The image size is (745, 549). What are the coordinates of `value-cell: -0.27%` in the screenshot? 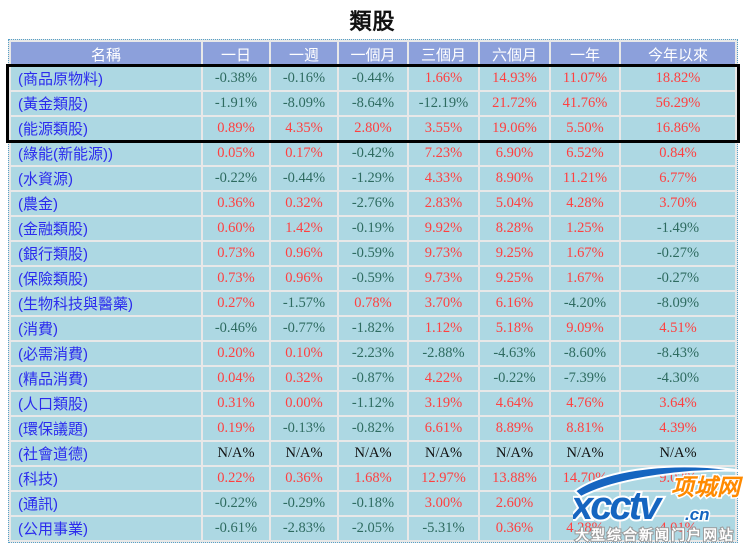 It's located at (678, 278).